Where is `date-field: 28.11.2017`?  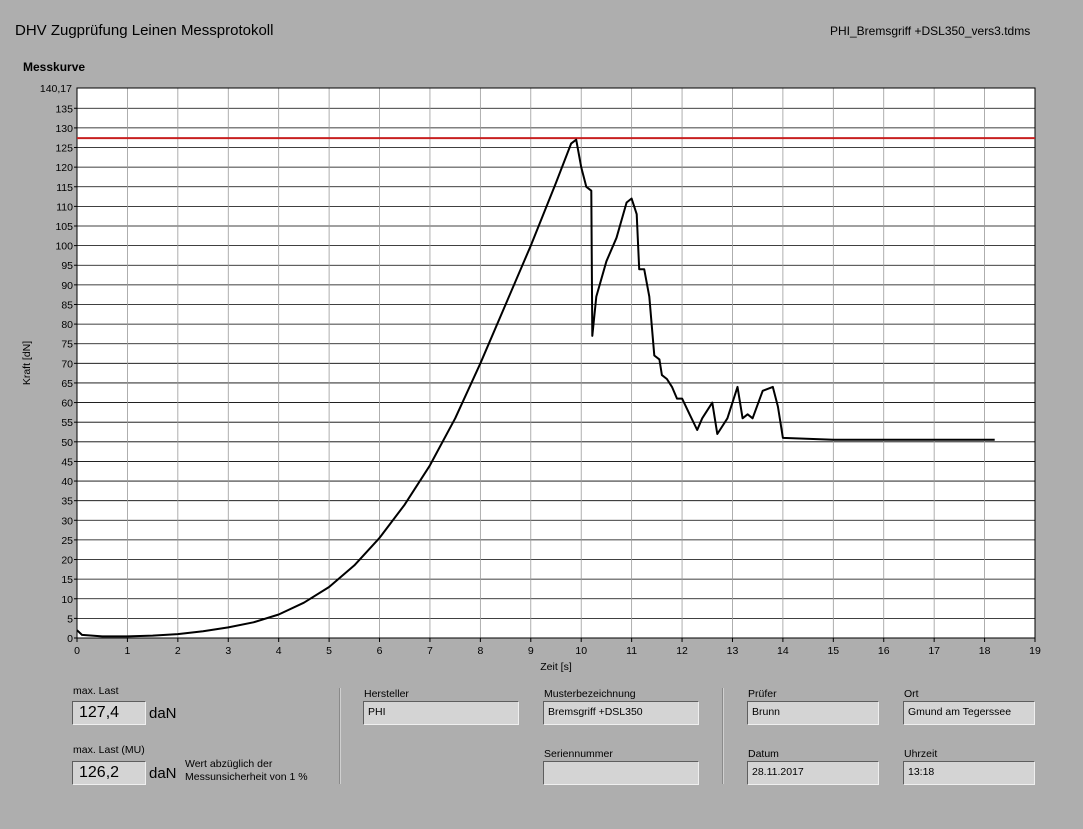 date-field: 28.11.2017 is located at coordinates (813, 773).